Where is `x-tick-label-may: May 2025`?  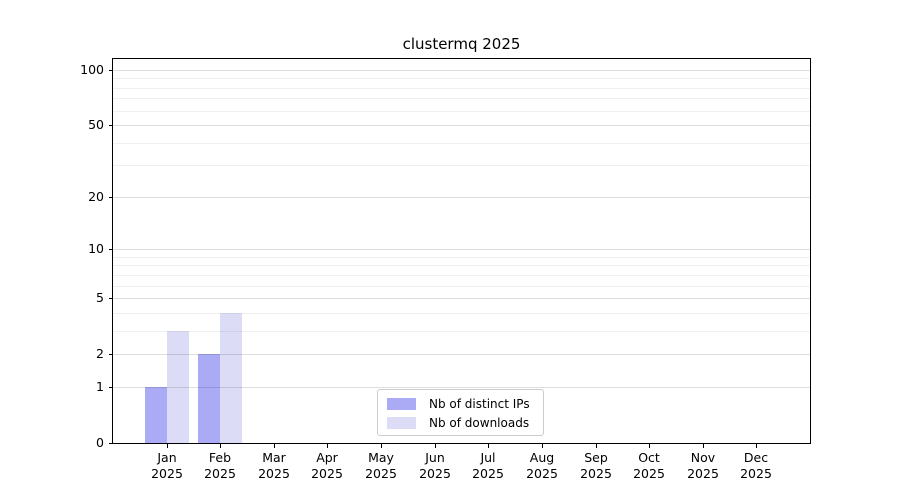 x-tick-label-may: May 2025 is located at coordinates (381, 466).